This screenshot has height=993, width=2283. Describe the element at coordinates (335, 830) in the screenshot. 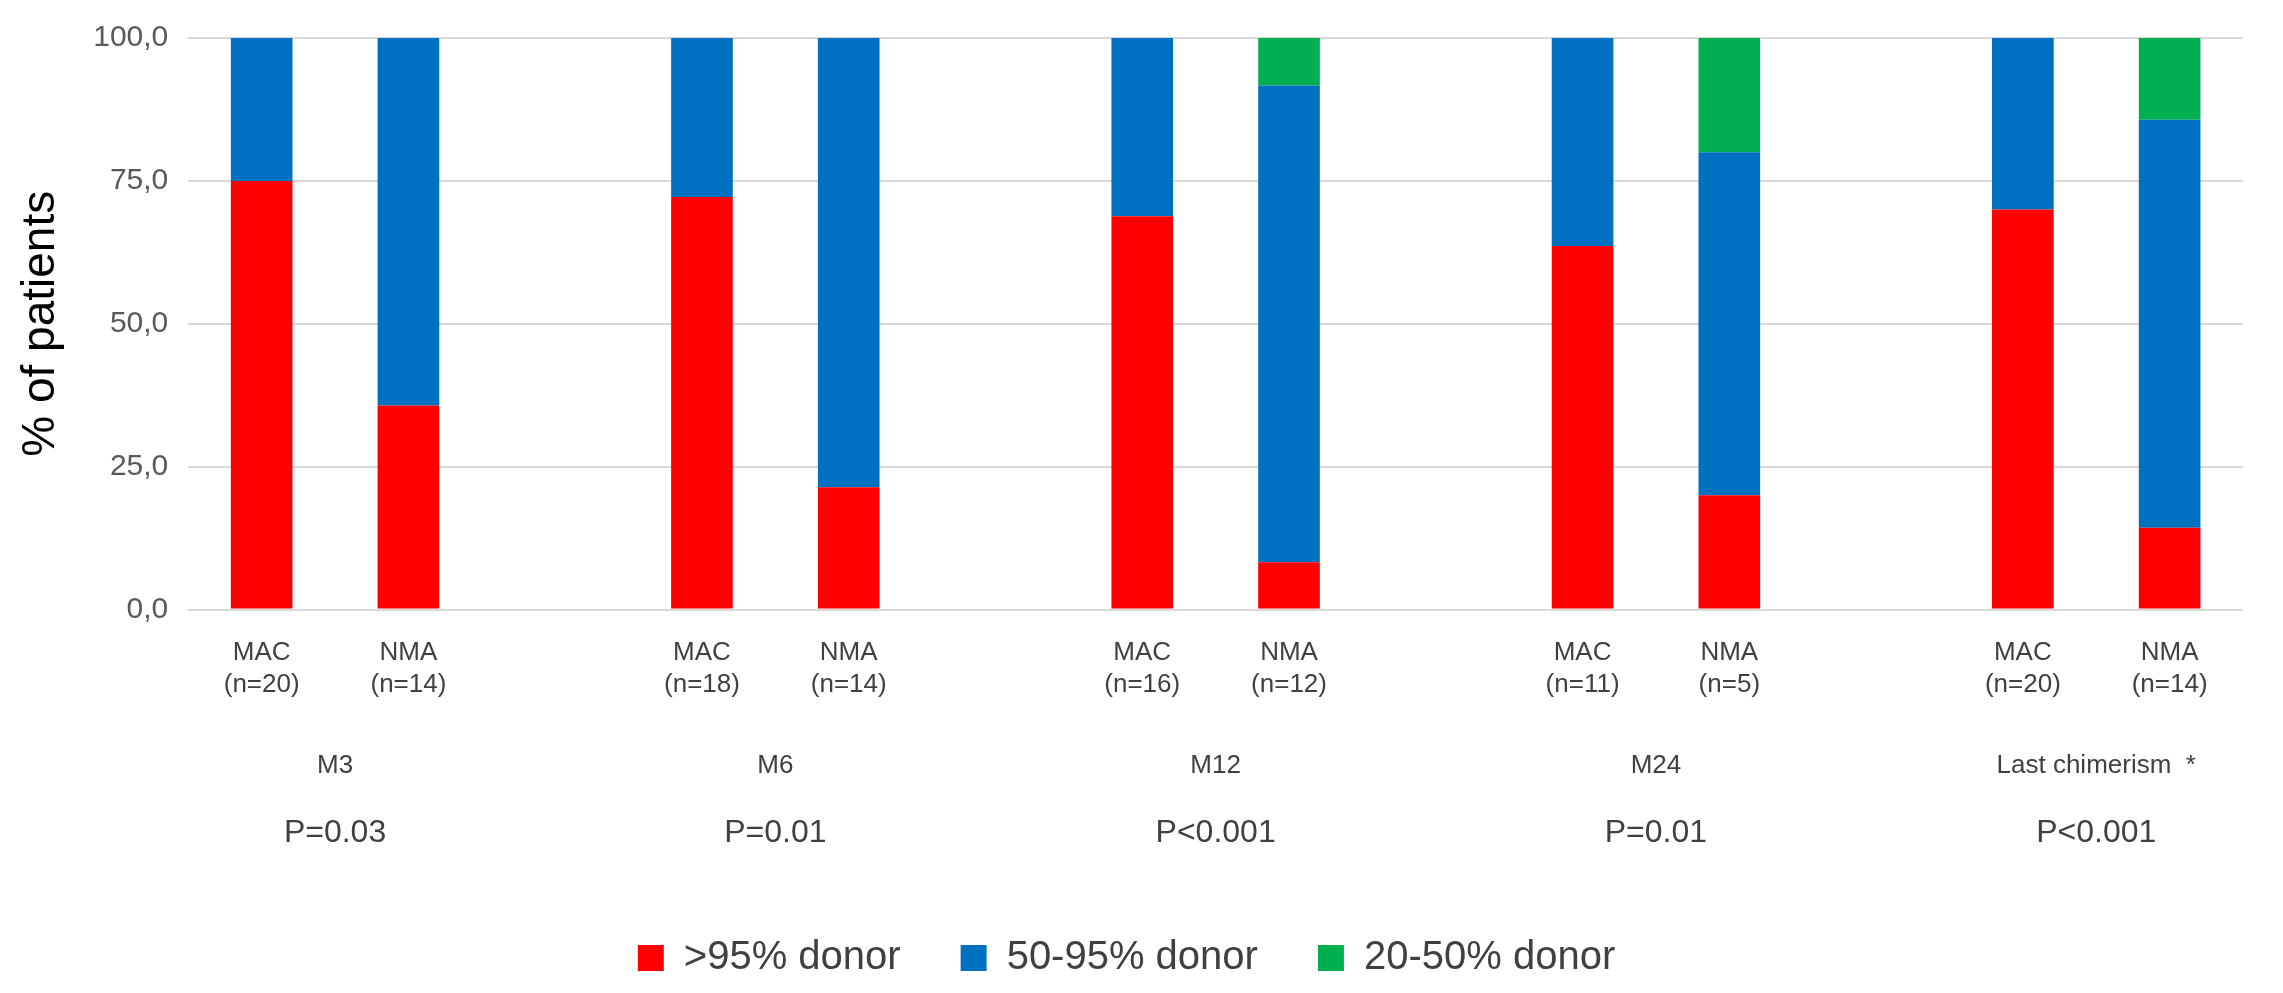

I see `text: P=0.03` at that location.